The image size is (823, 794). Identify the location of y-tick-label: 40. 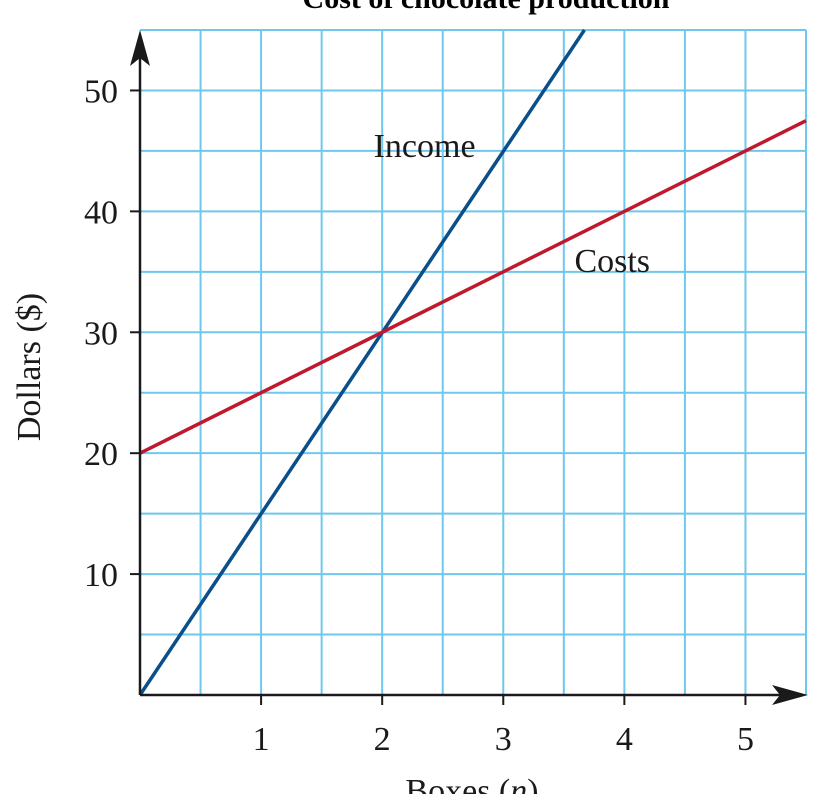
(101, 212).